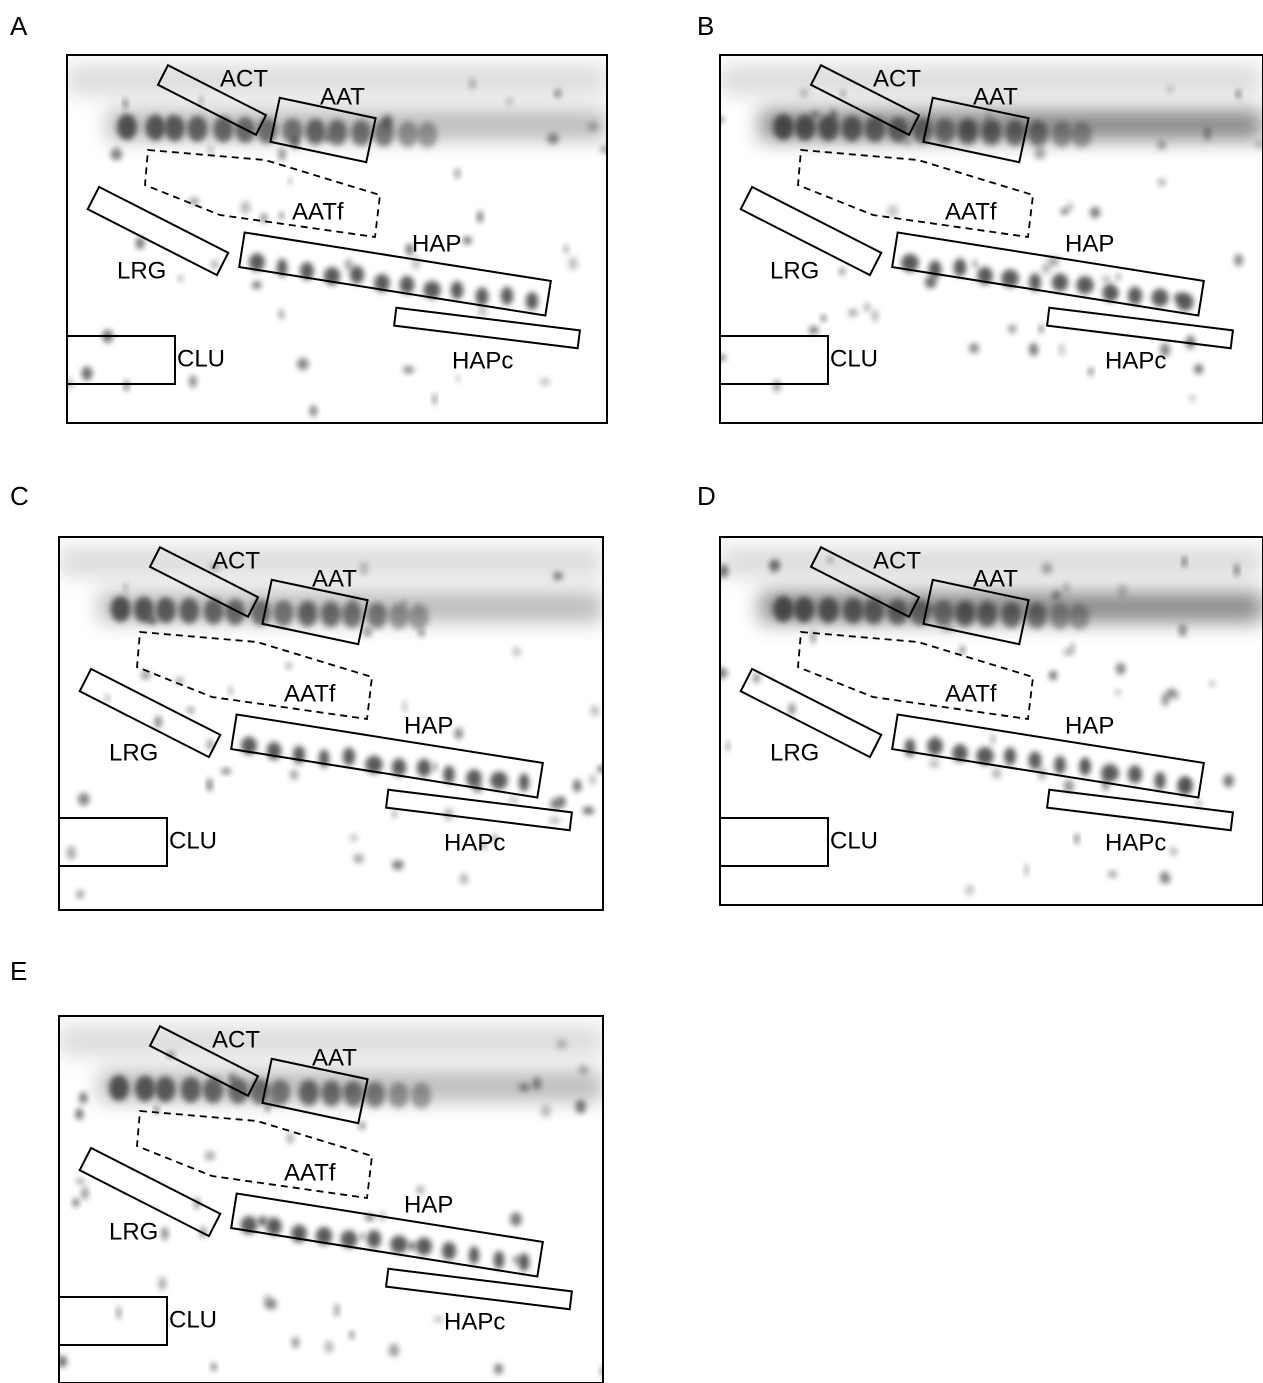 This screenshot has height=1383, width=1263. Describe the element at coordinates (971, 693) in the screenshot. I see `aatf-label: AATf` at that location.